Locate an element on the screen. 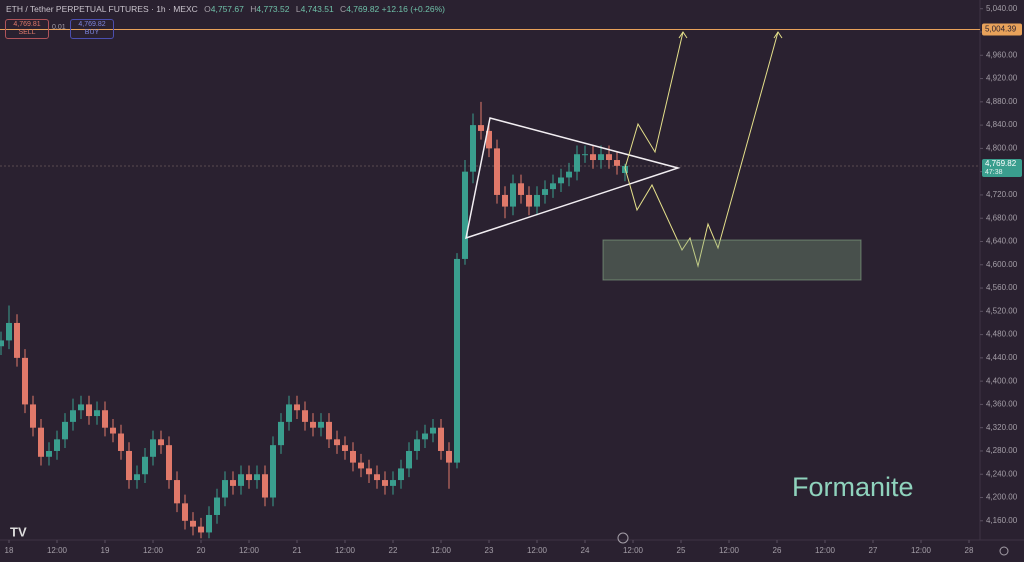 The image size is (1024, 562). y-tick-label: 4,600.00 is located at coordinates (1002, 264).